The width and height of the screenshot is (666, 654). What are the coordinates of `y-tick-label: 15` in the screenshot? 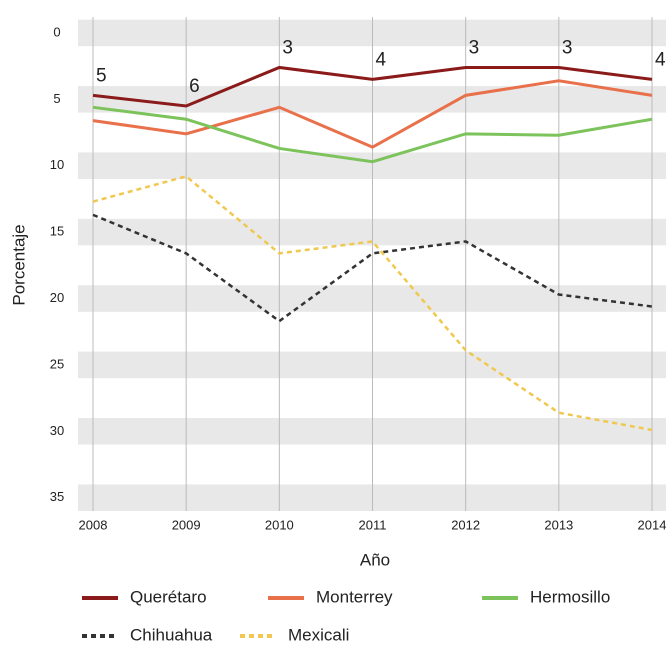 It's located at (57, 231).